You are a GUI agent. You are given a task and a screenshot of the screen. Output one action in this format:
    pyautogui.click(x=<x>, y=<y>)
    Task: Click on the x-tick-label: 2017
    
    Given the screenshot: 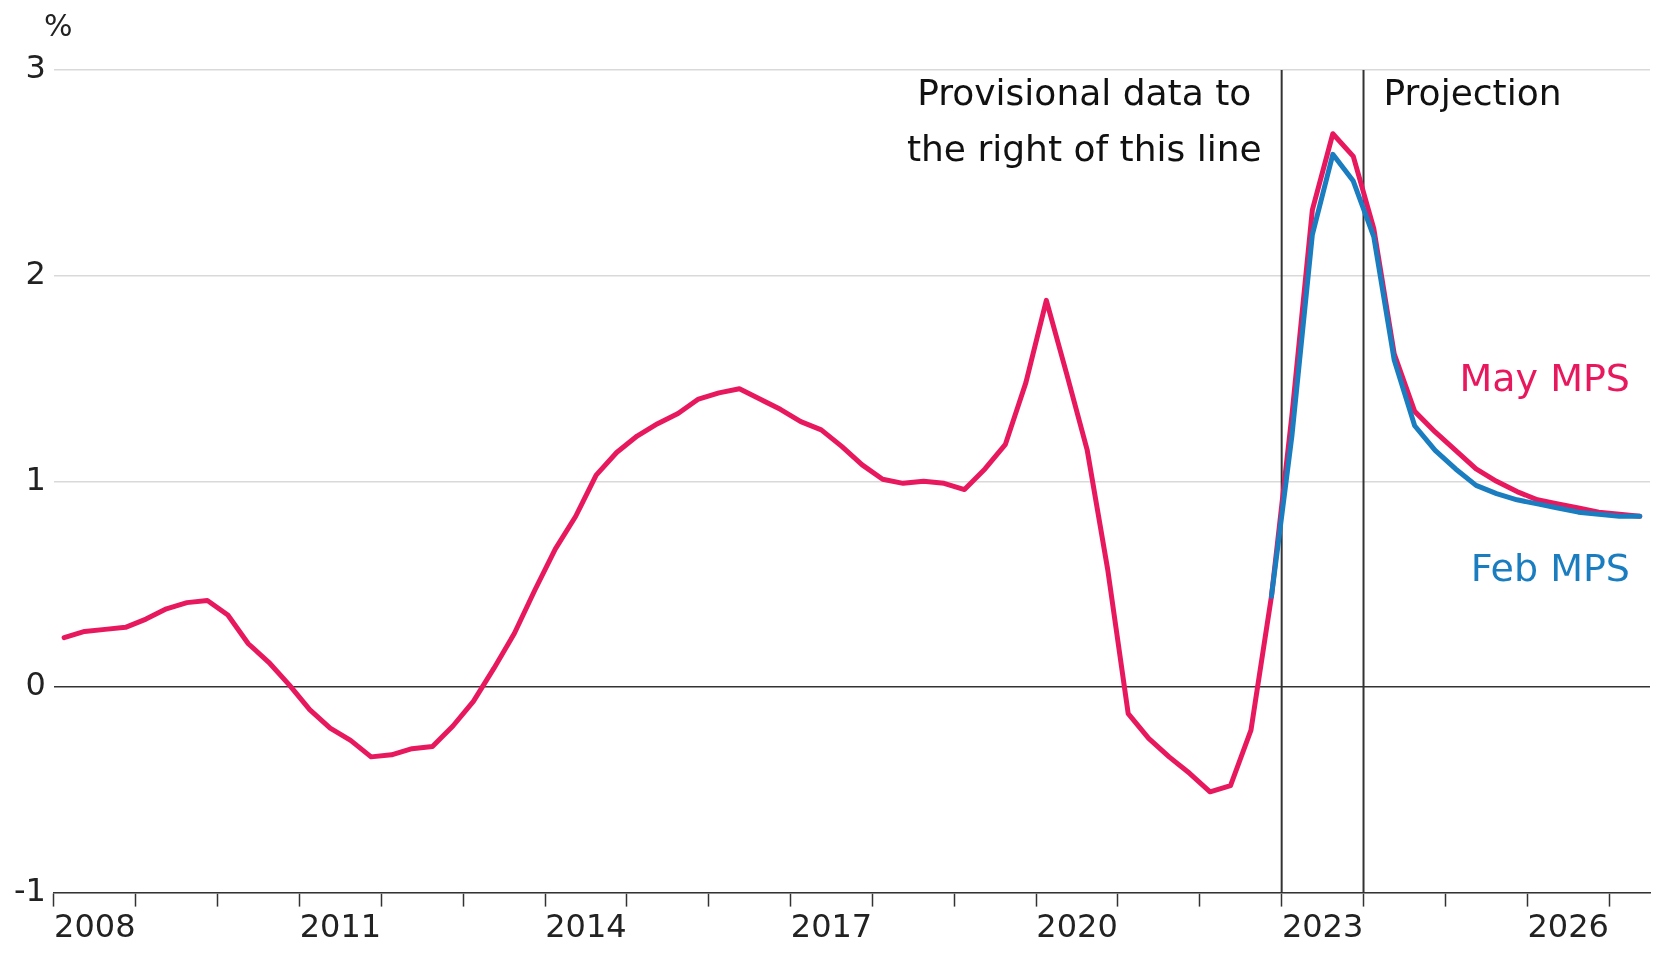 What is the action you would take?
    pyautogui.click(x=831, y=926)
    